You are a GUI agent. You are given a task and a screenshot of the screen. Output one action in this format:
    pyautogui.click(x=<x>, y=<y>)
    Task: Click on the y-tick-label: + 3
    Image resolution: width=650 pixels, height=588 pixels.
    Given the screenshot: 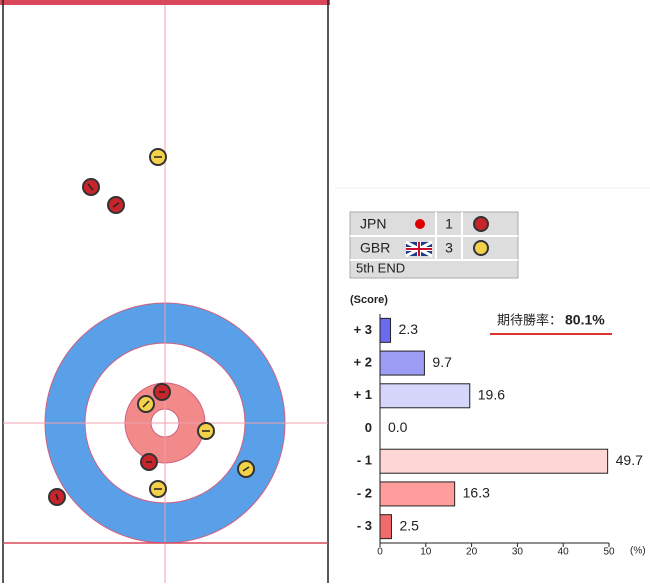 What is the action you would take?
    pyautogui.click(x=363, y=329)
    